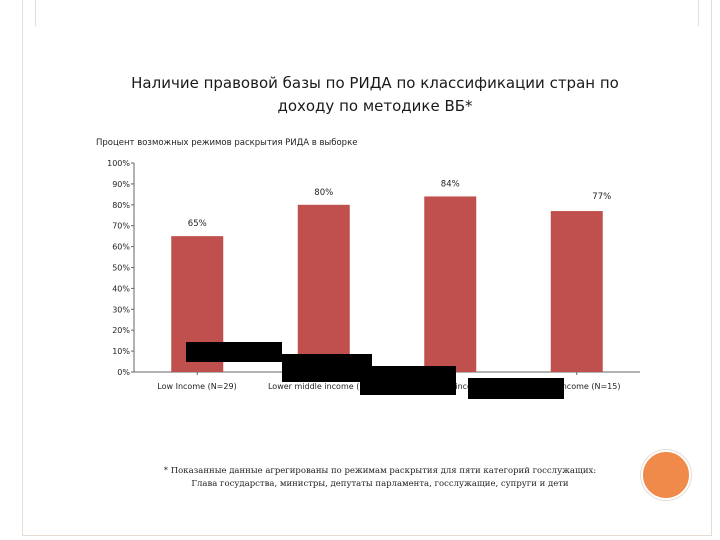 This screenshot has height=540, width=720. I want to click on data-label: 65%, so click(197, 224).